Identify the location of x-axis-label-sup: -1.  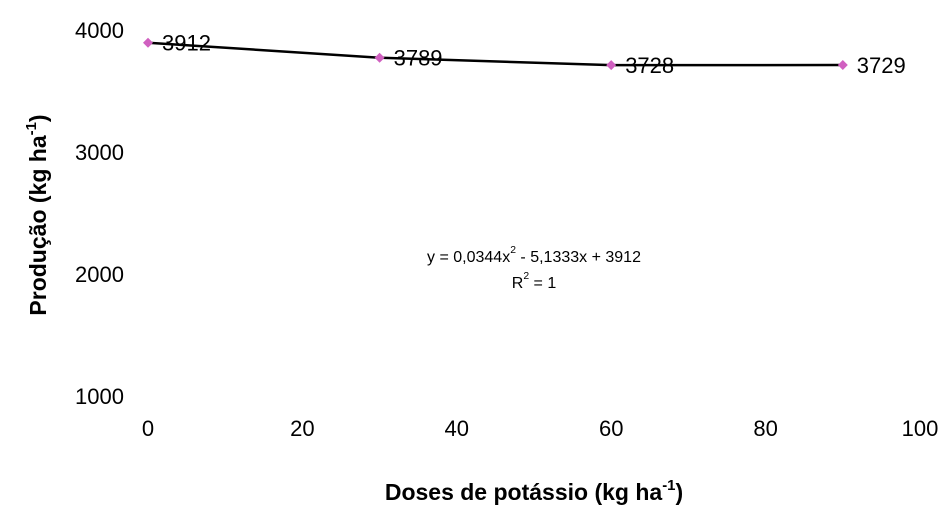
(668, 485).